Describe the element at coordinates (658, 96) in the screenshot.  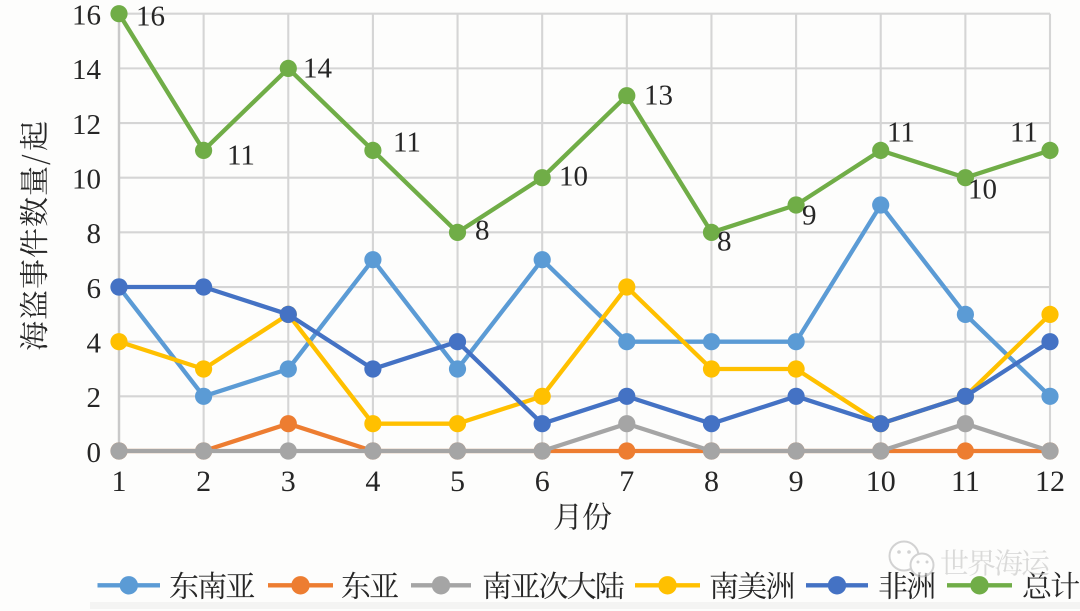
I see `svg-text: 13` at that location.